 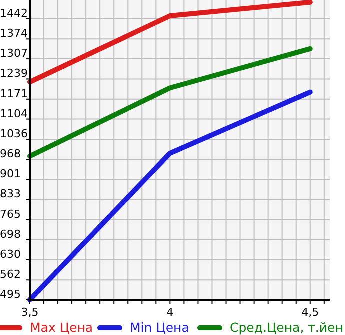 What do you see at coordinates (14, 133) in the screenshot?
I see `y-tick-label: 1036` at bounding box center [14, 133].